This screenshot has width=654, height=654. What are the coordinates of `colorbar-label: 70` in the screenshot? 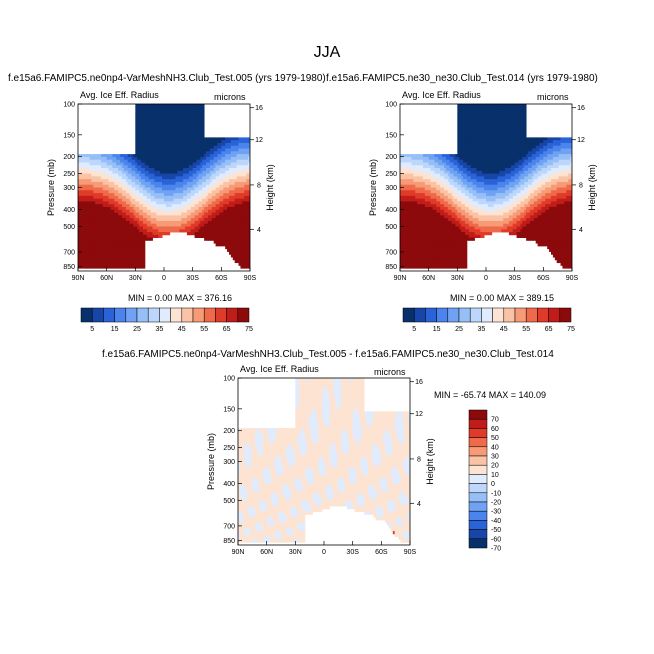 It's located at (495, 420).